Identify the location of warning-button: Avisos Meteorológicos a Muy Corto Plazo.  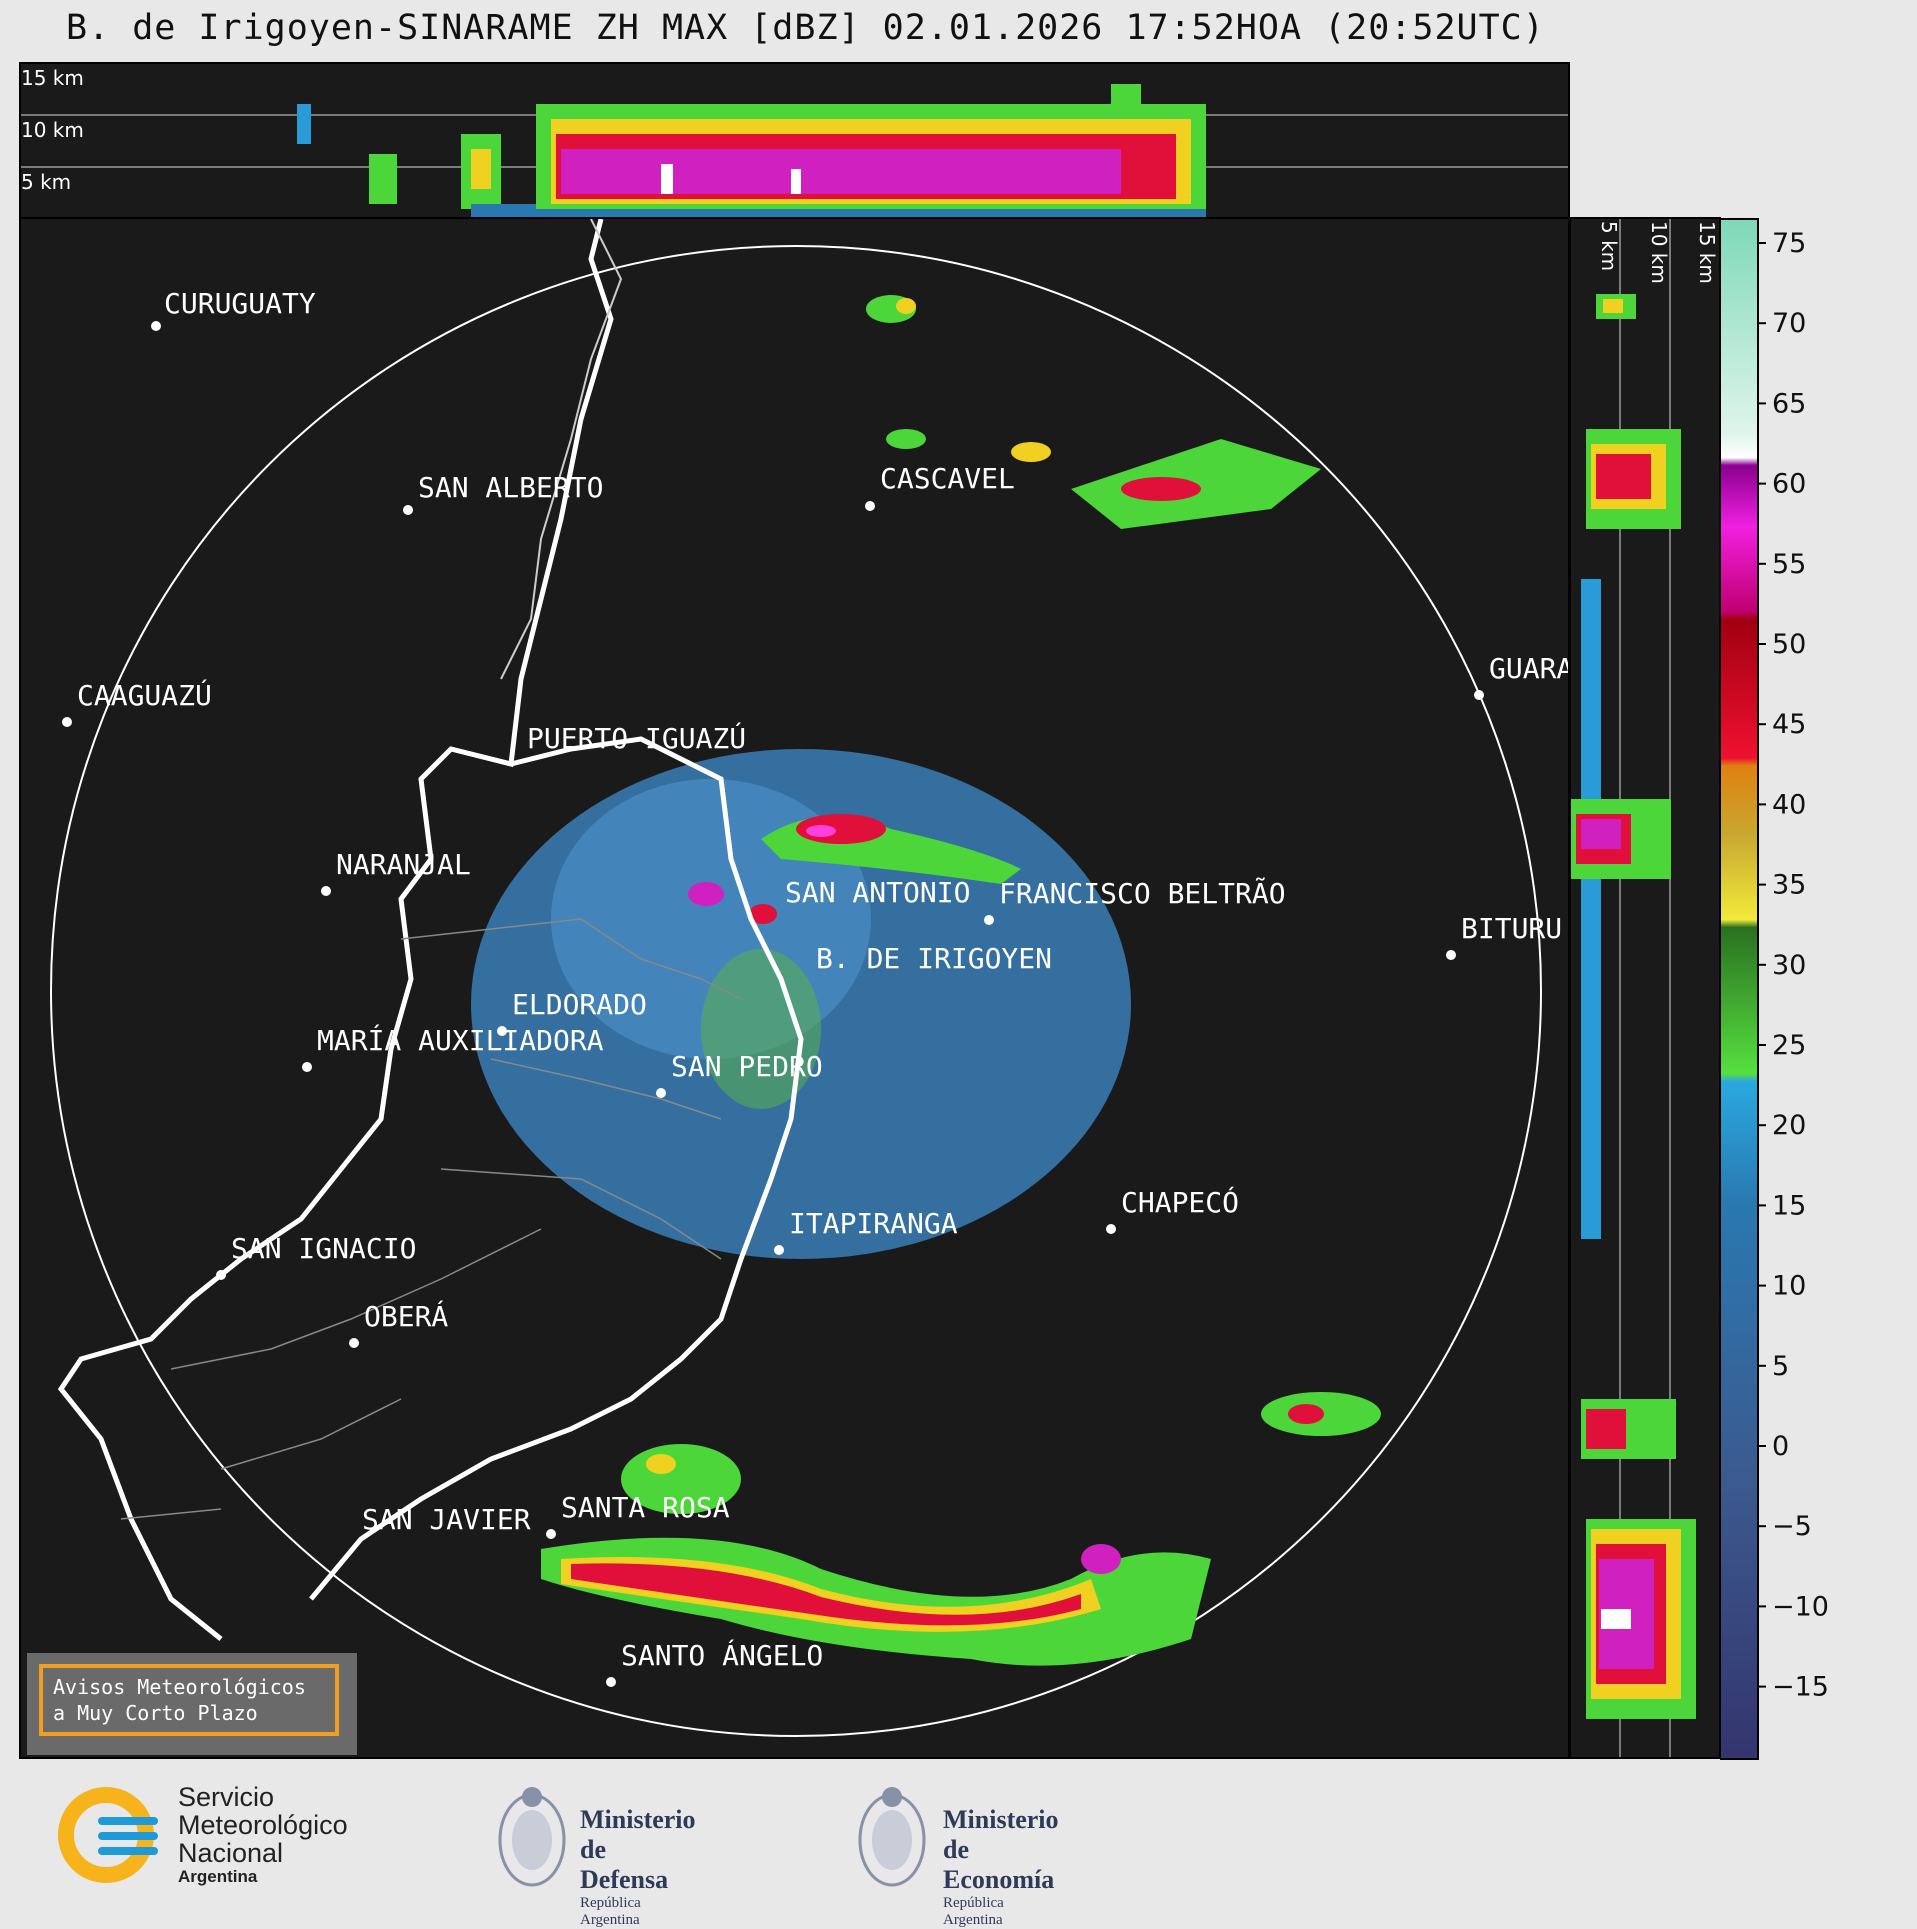
(192, 1704).